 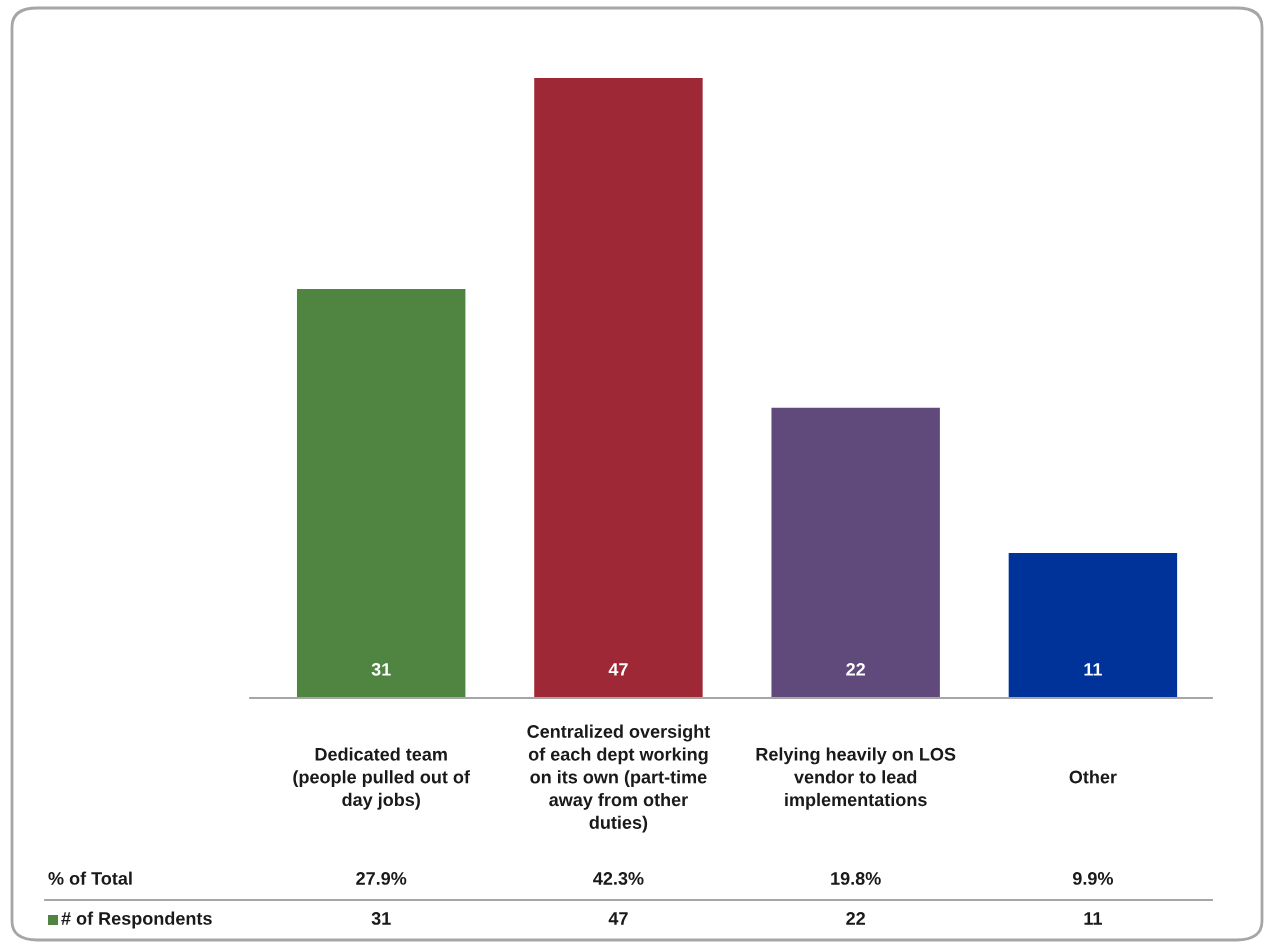 I want to click on text: 19.8%, so click(x=856, y=878).